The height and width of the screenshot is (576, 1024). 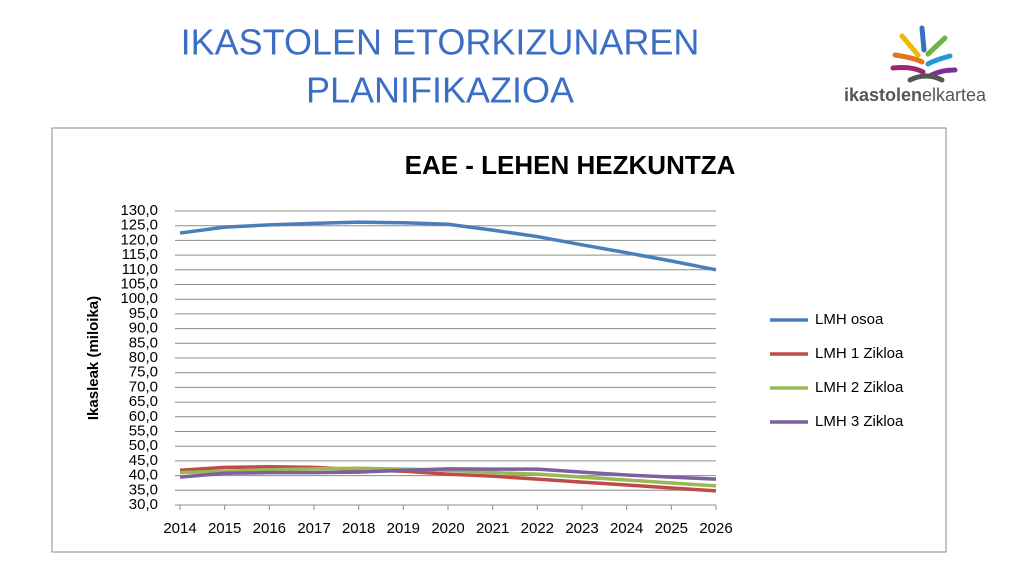 I want to click on y-axis-label: Ikasleak (miloika), so click(x=93, y=358).